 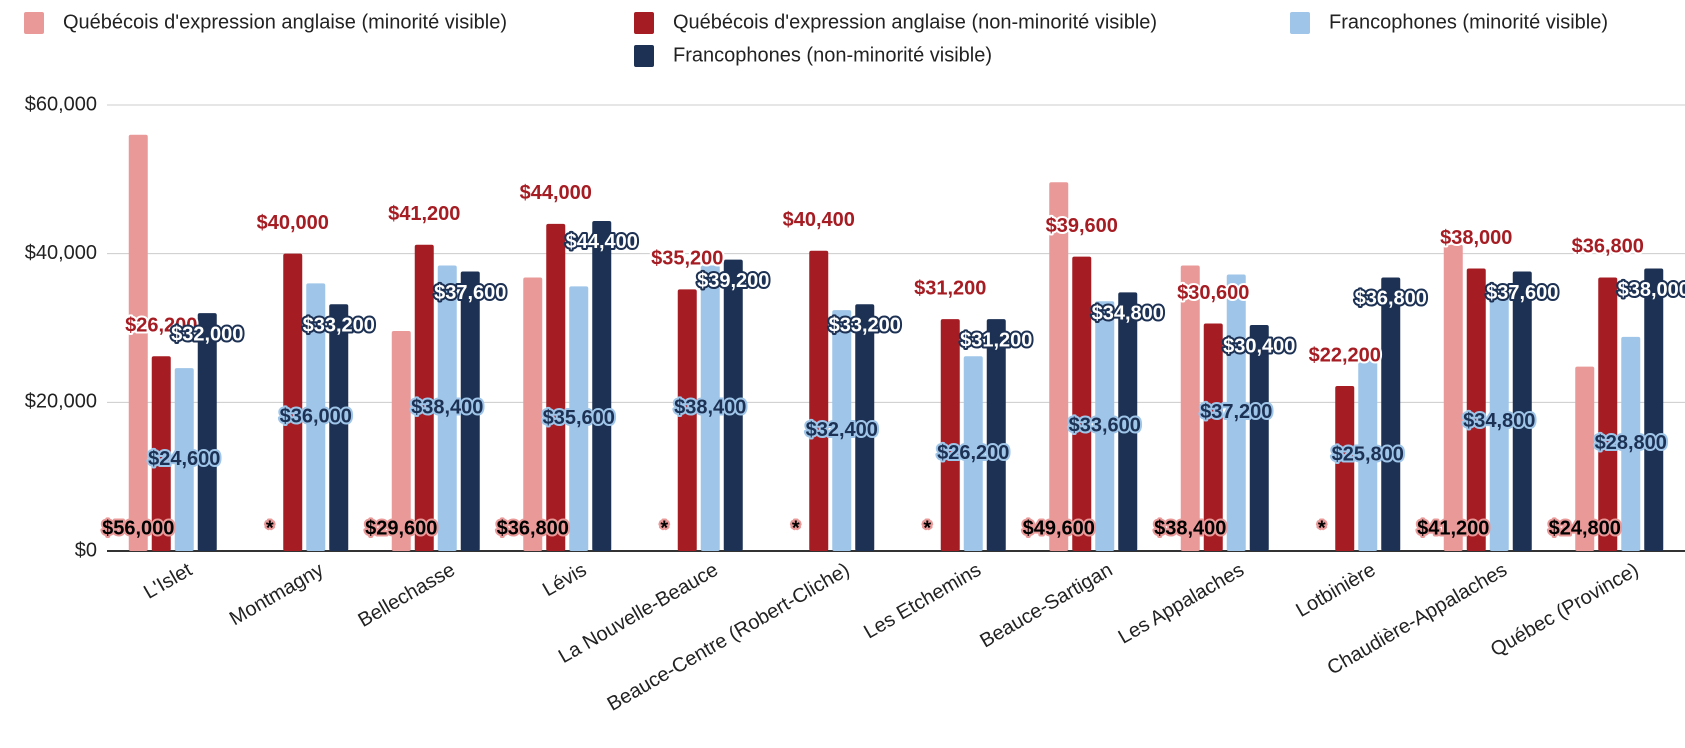 I want to click on data-label: $37,200, so click(x=1236, y=412).